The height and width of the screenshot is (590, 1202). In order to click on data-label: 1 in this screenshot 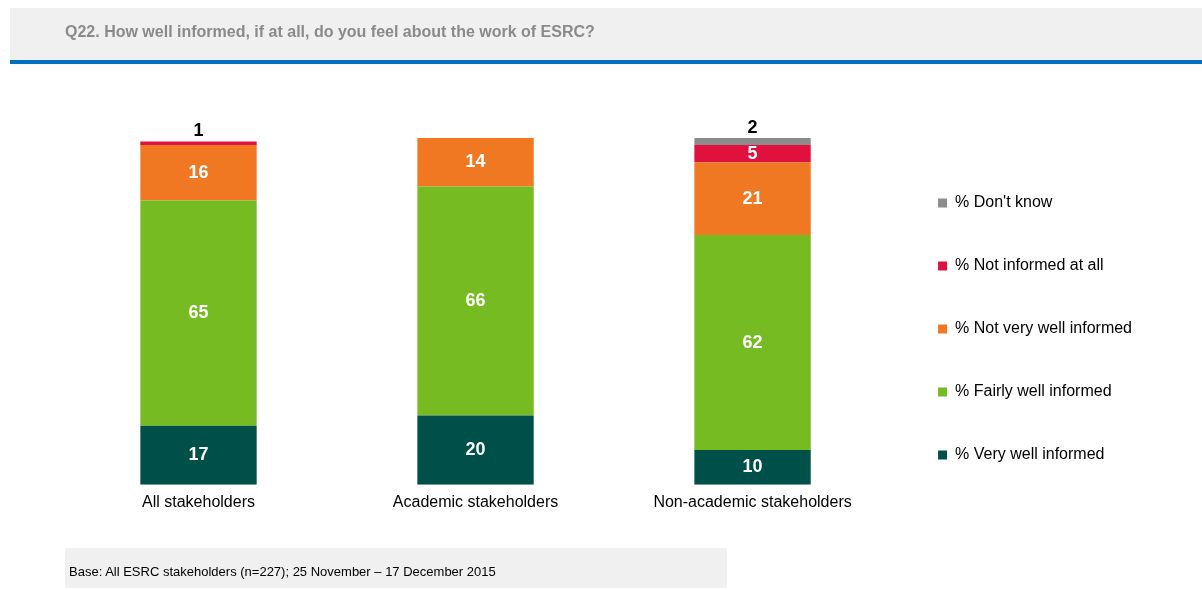, I will do `click(198, 130)`.